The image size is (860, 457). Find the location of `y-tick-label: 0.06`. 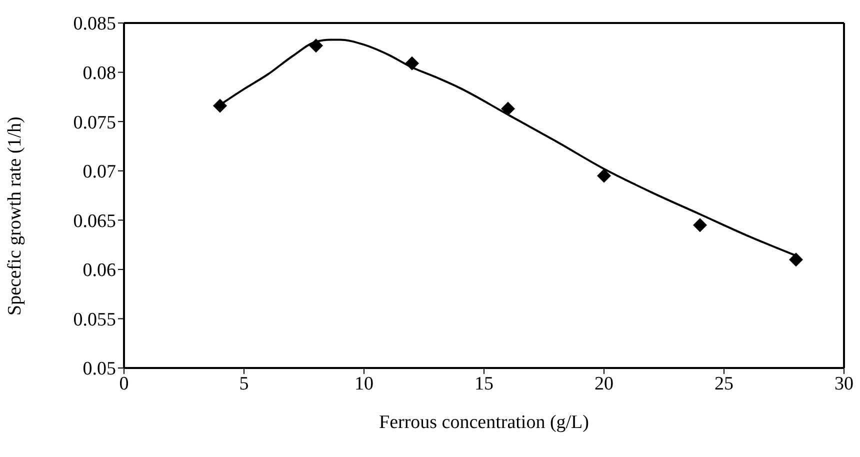

y-tick-label: 0.06 is located at coordinates (99, 271).